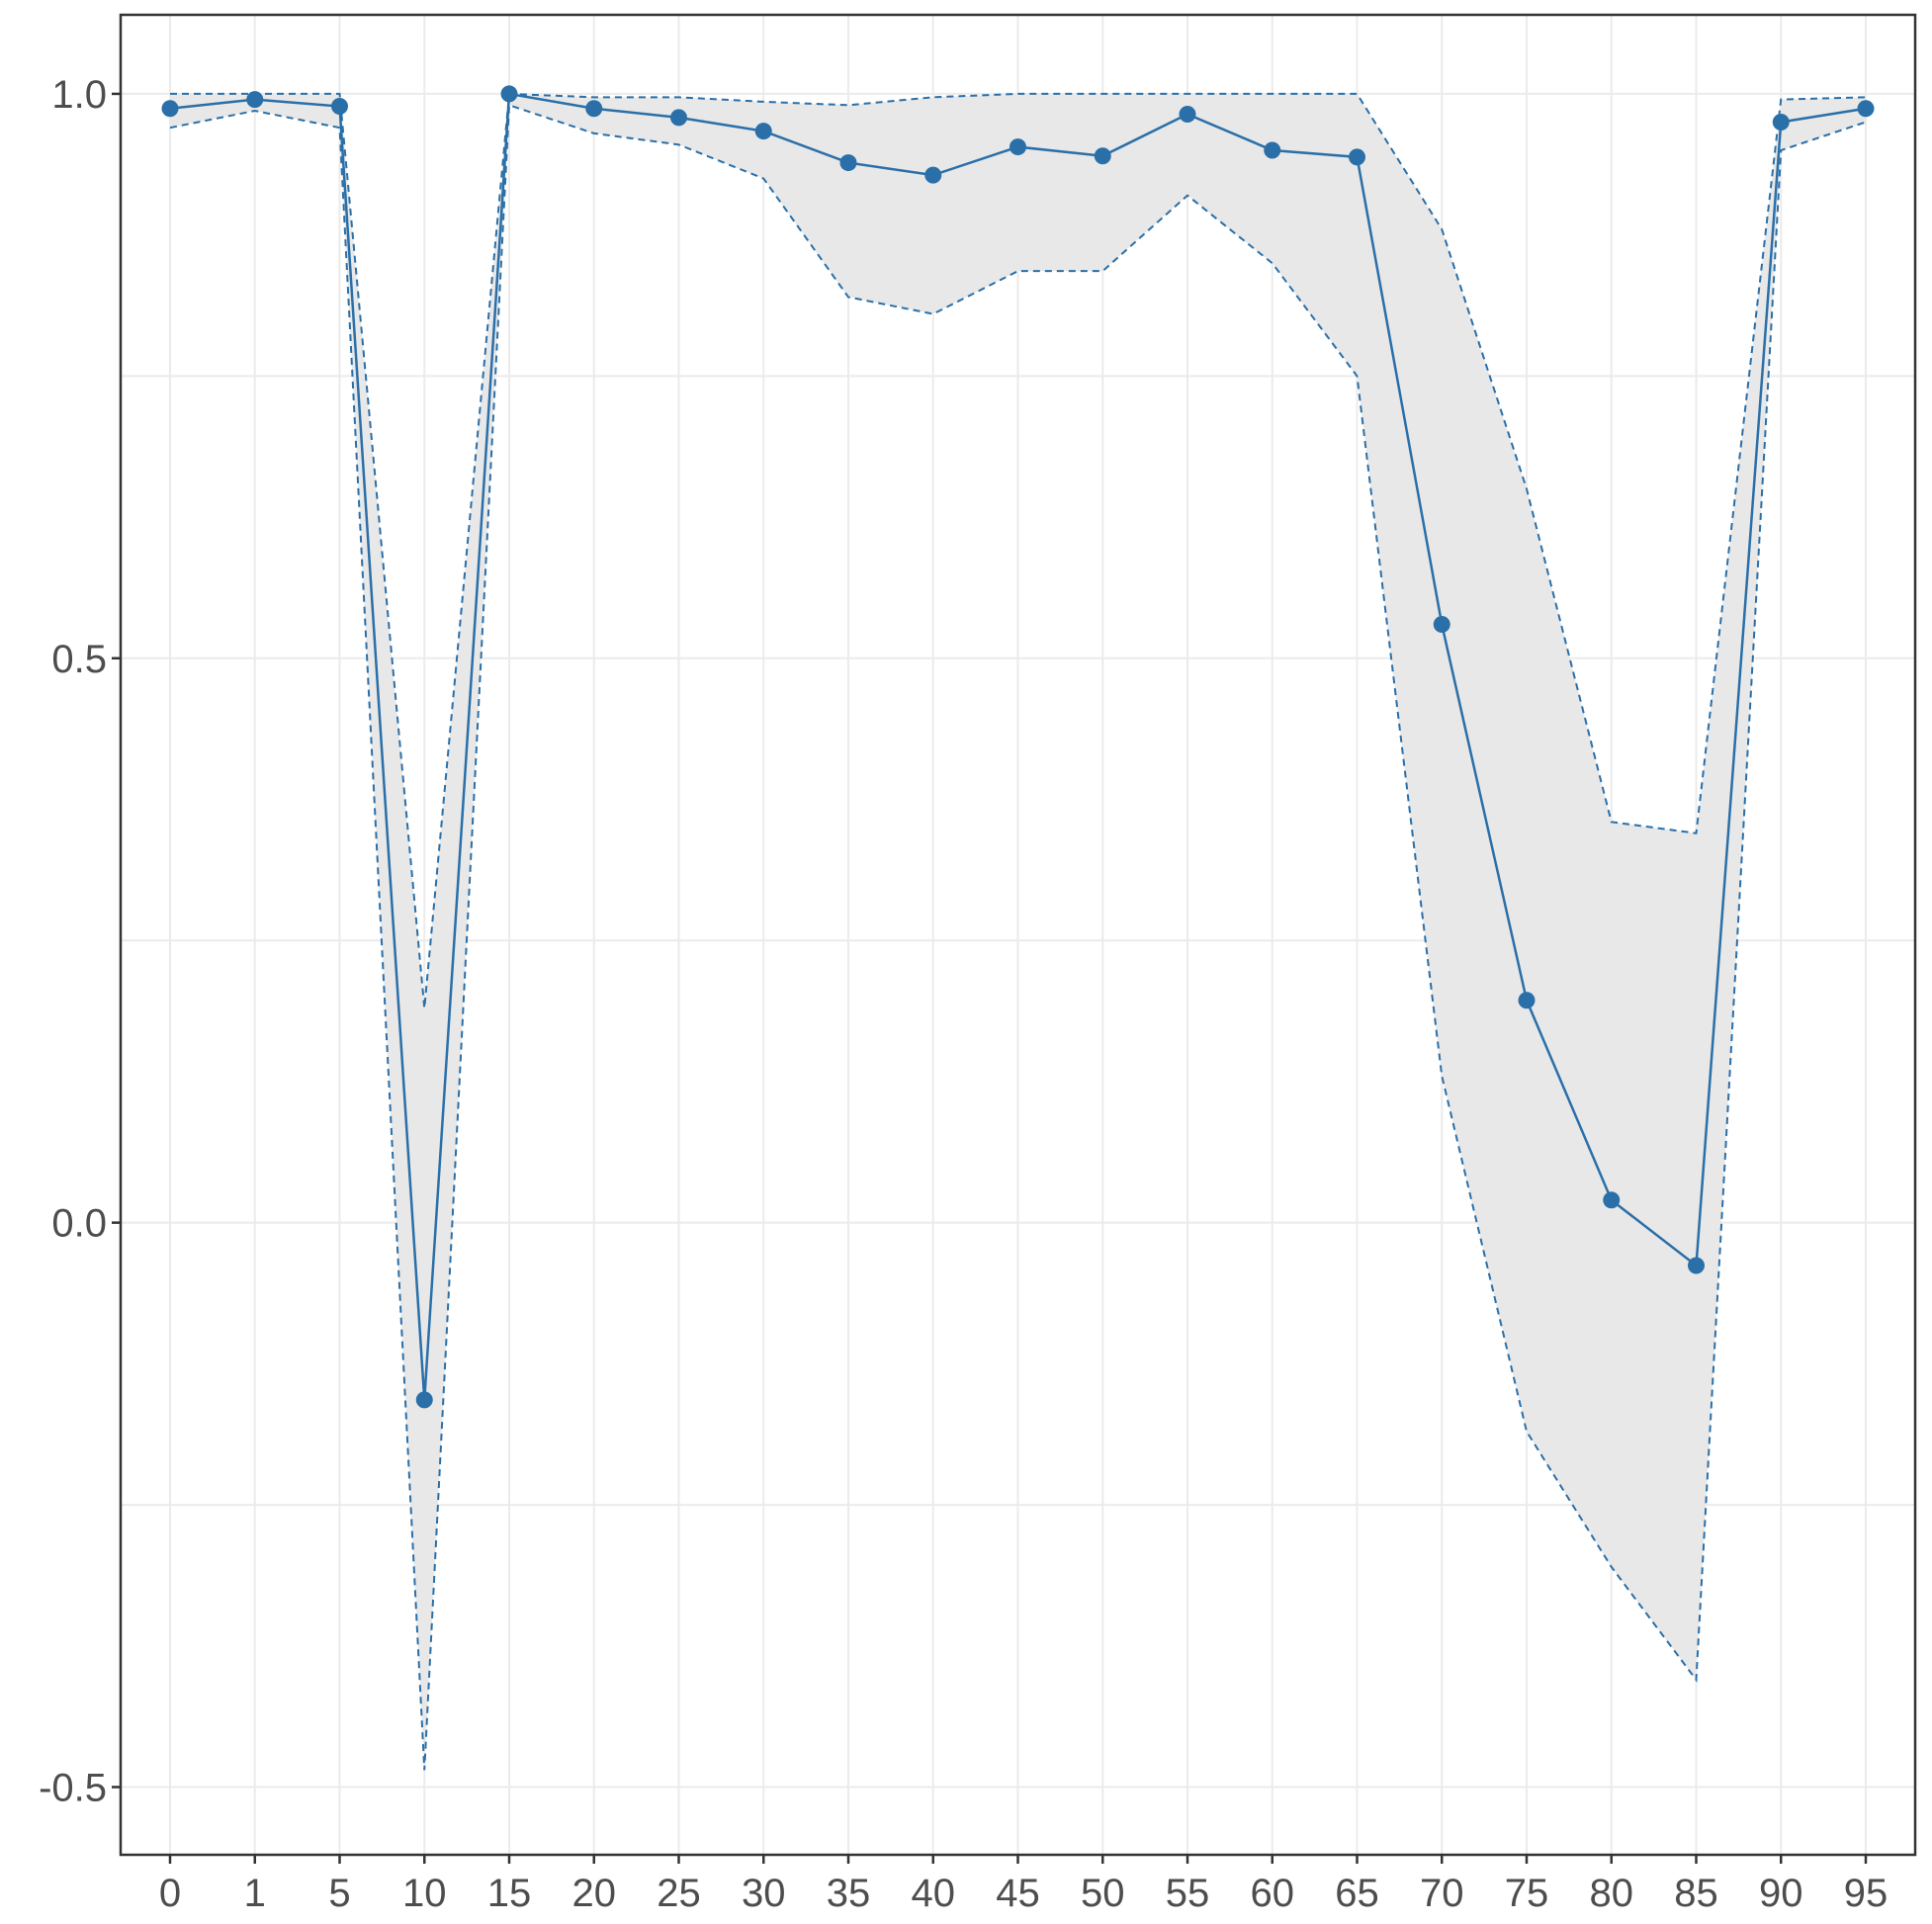 This screenshot has height=1924, width=1932. Describe the element at coordinates (1273, 1893) in the screenshot. I see `x-tick-label: 60` at that location.